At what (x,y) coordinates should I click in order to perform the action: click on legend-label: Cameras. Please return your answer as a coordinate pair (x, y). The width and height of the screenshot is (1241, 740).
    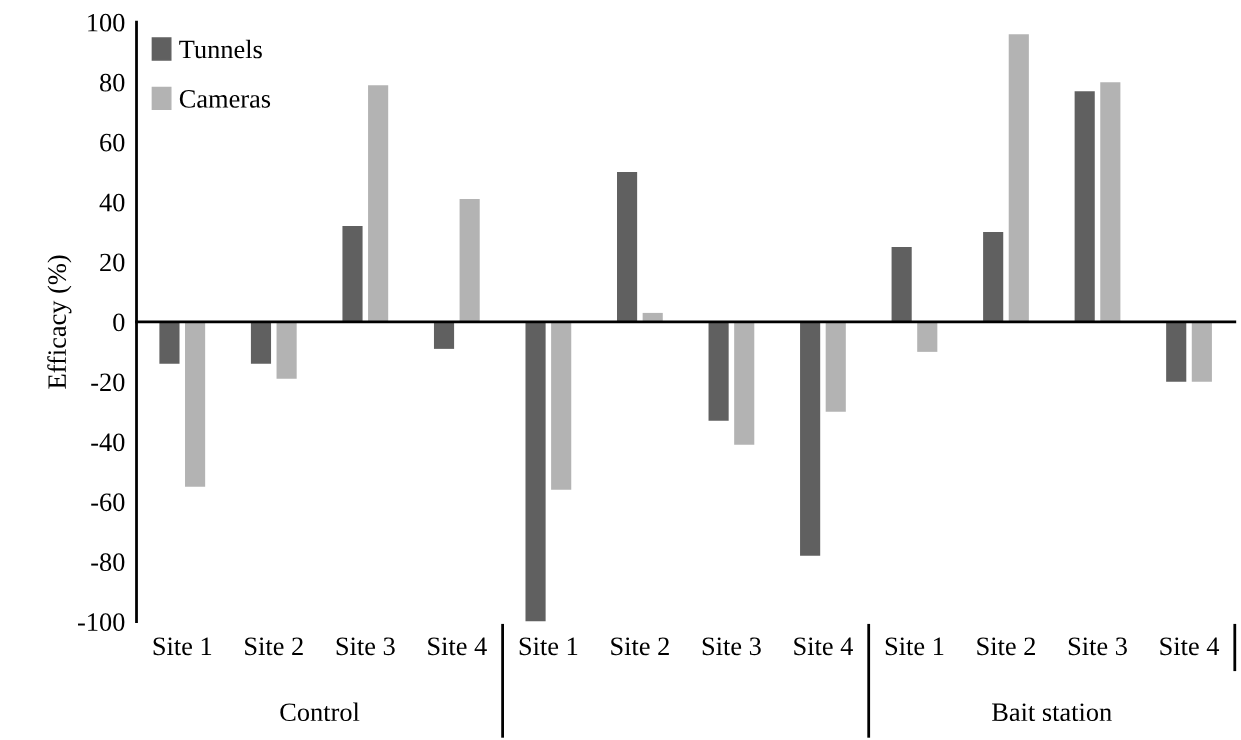
    Looking at the image, I should click on (225, 99).